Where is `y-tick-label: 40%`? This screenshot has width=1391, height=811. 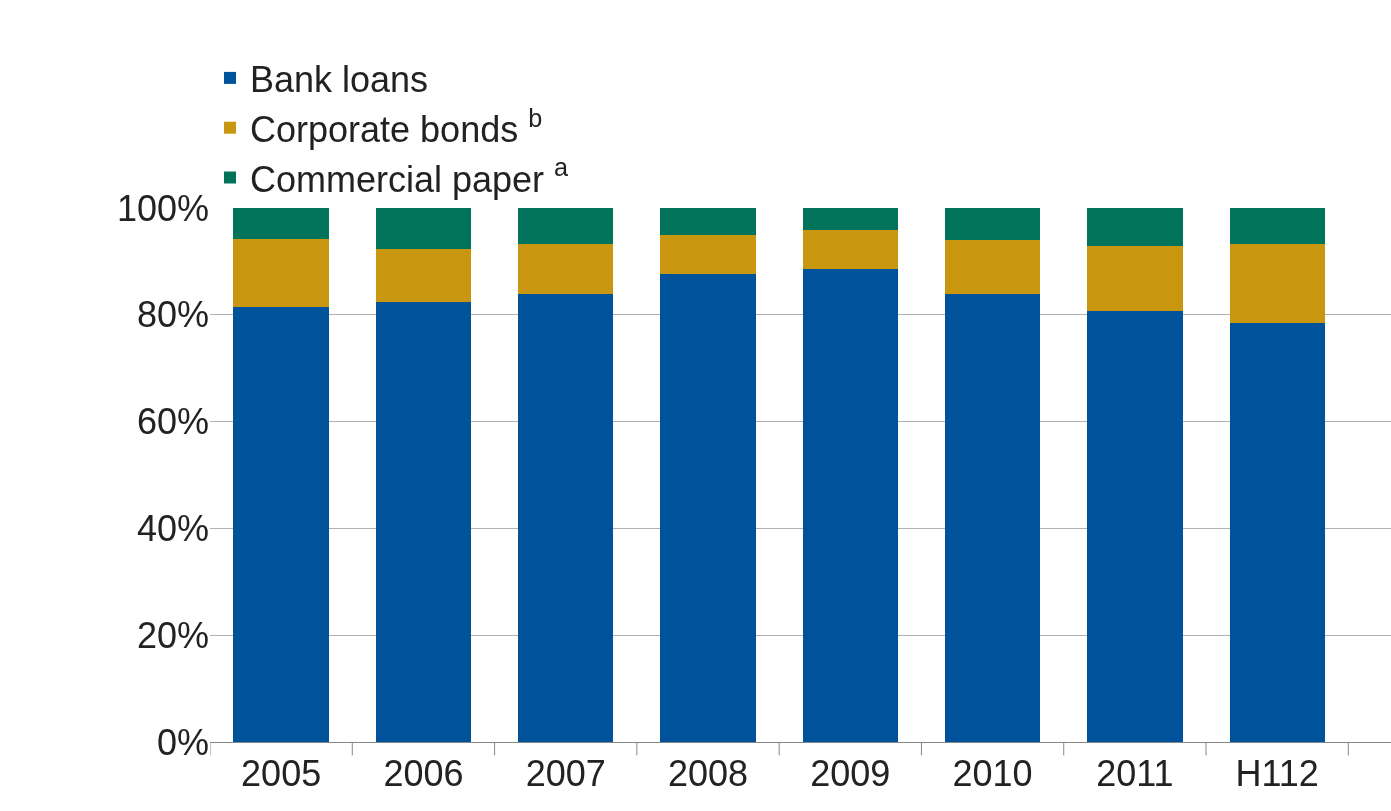
y-tick-label: 40% is located at coordinates (172, 528).